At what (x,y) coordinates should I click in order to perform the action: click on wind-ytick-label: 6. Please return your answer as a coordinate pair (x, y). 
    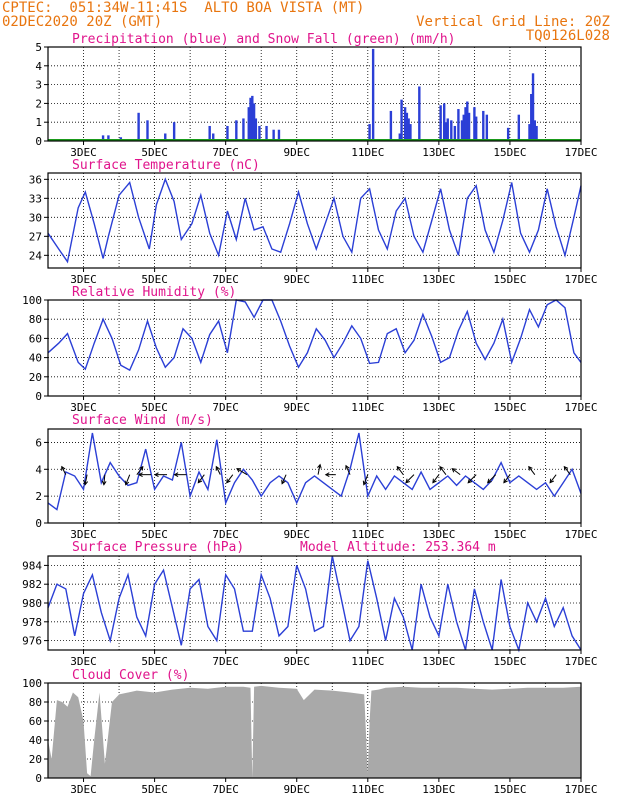
    Looking at the image, I should click on (38, 442).